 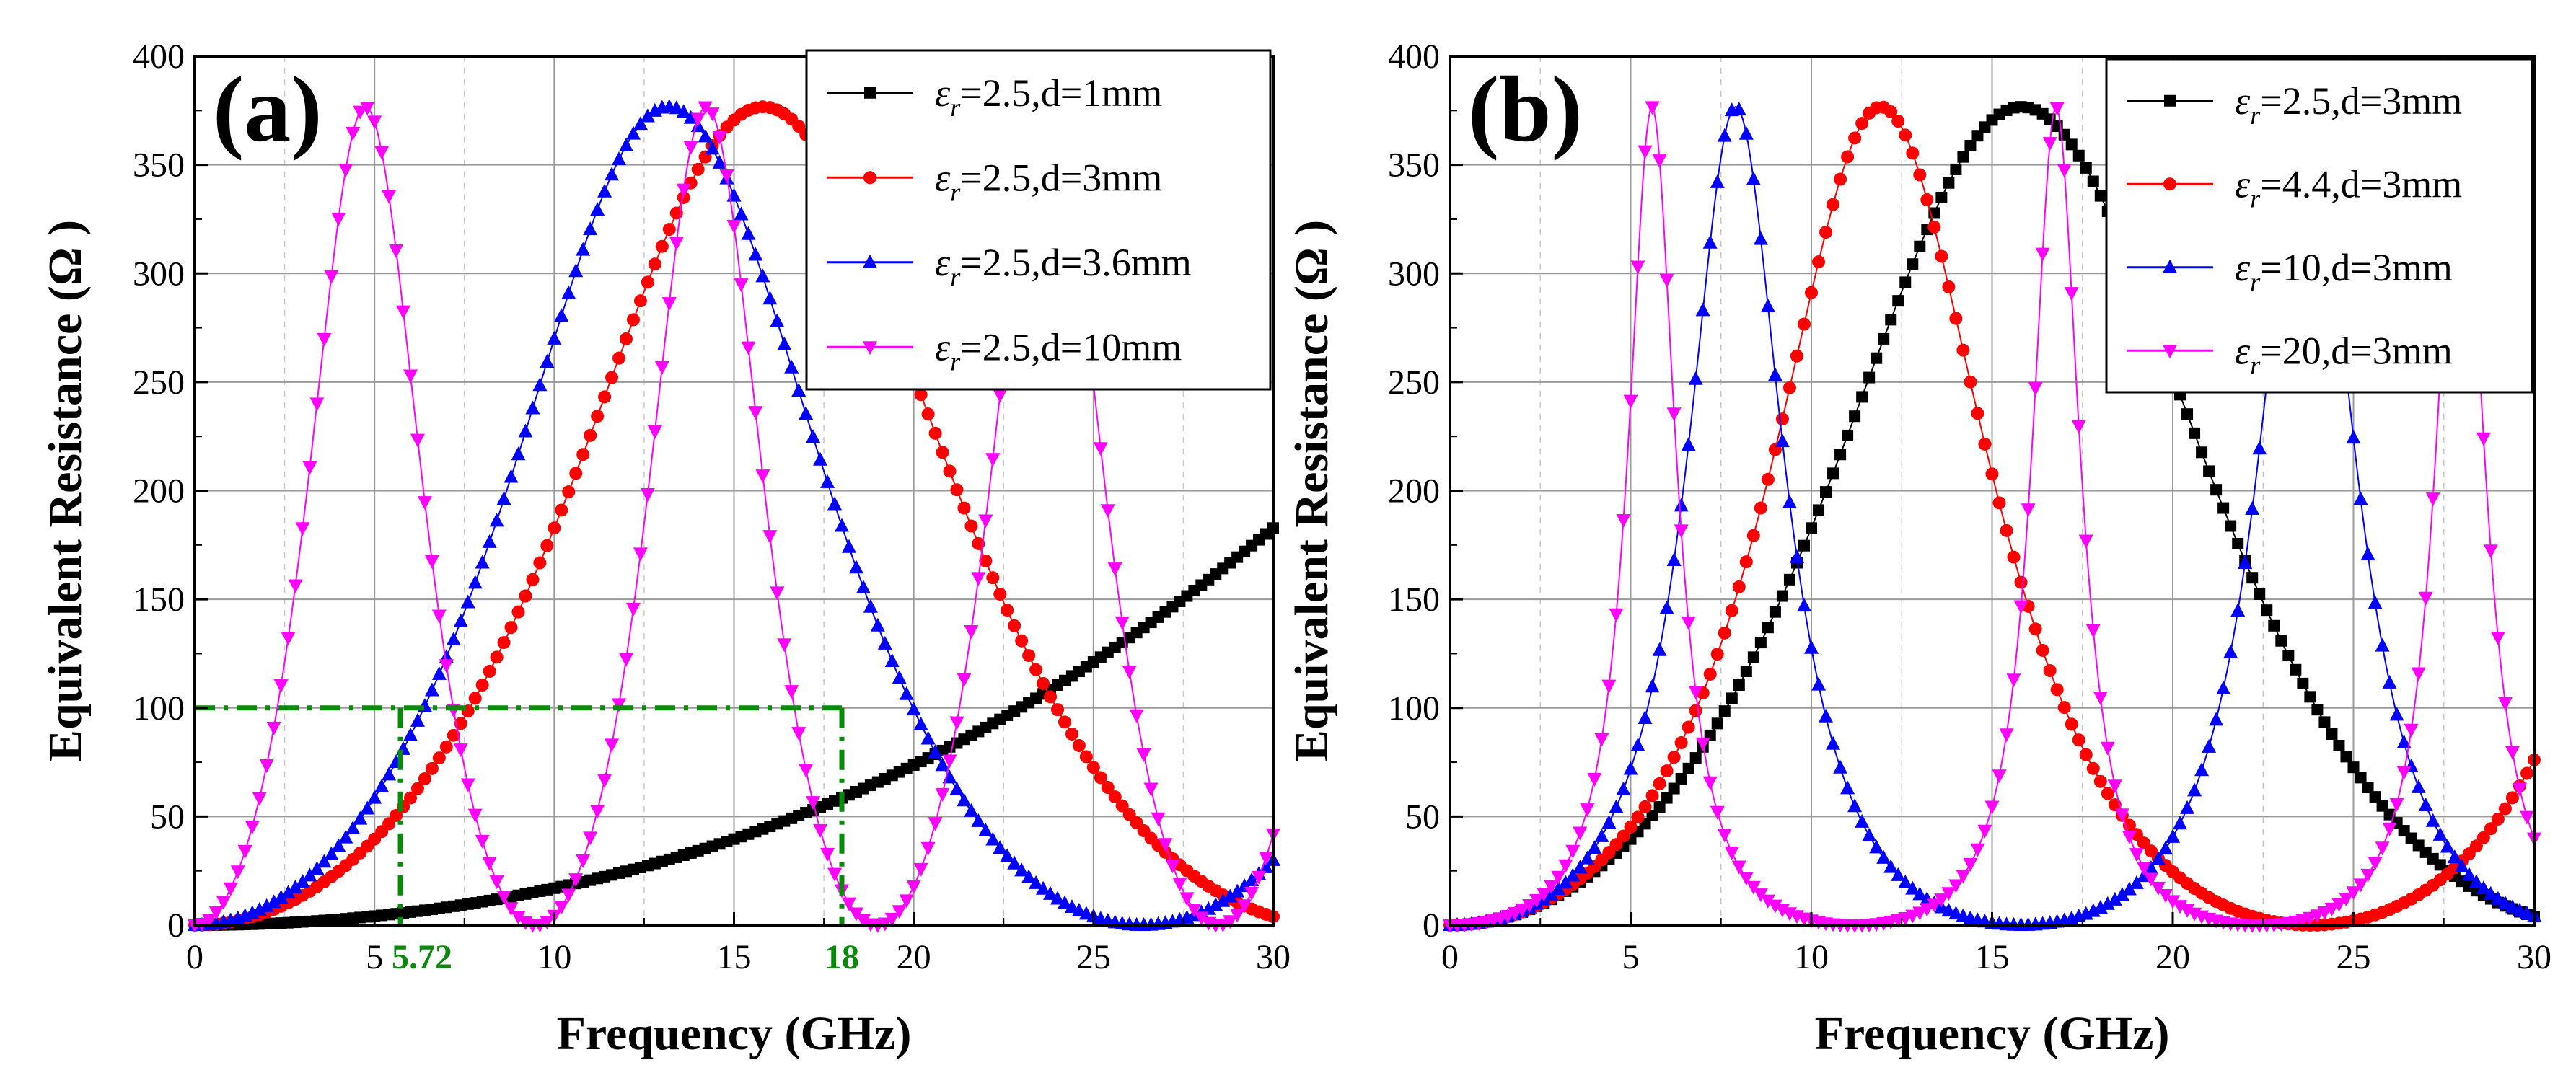 What do you see at coordinates (1414, 382) in the screenshot?
I see `y-tick-label: 250` at bounding box center [1414, 382].